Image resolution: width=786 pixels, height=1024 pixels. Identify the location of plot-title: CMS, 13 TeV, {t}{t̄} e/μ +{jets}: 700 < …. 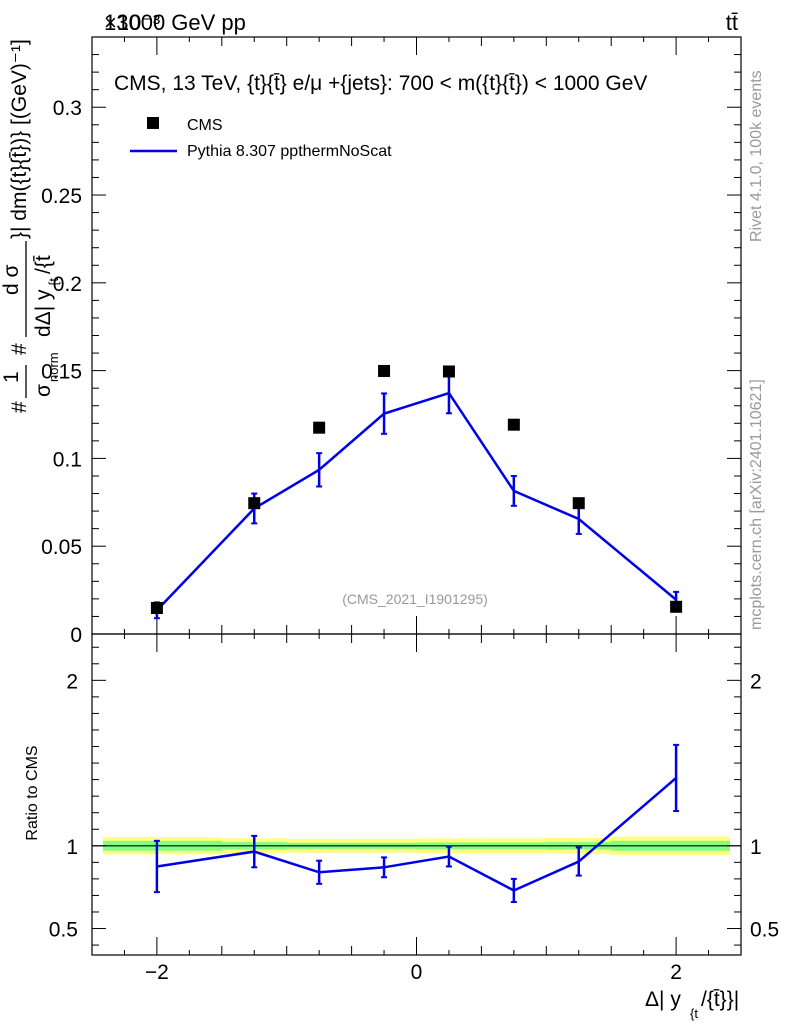
(380, 83).